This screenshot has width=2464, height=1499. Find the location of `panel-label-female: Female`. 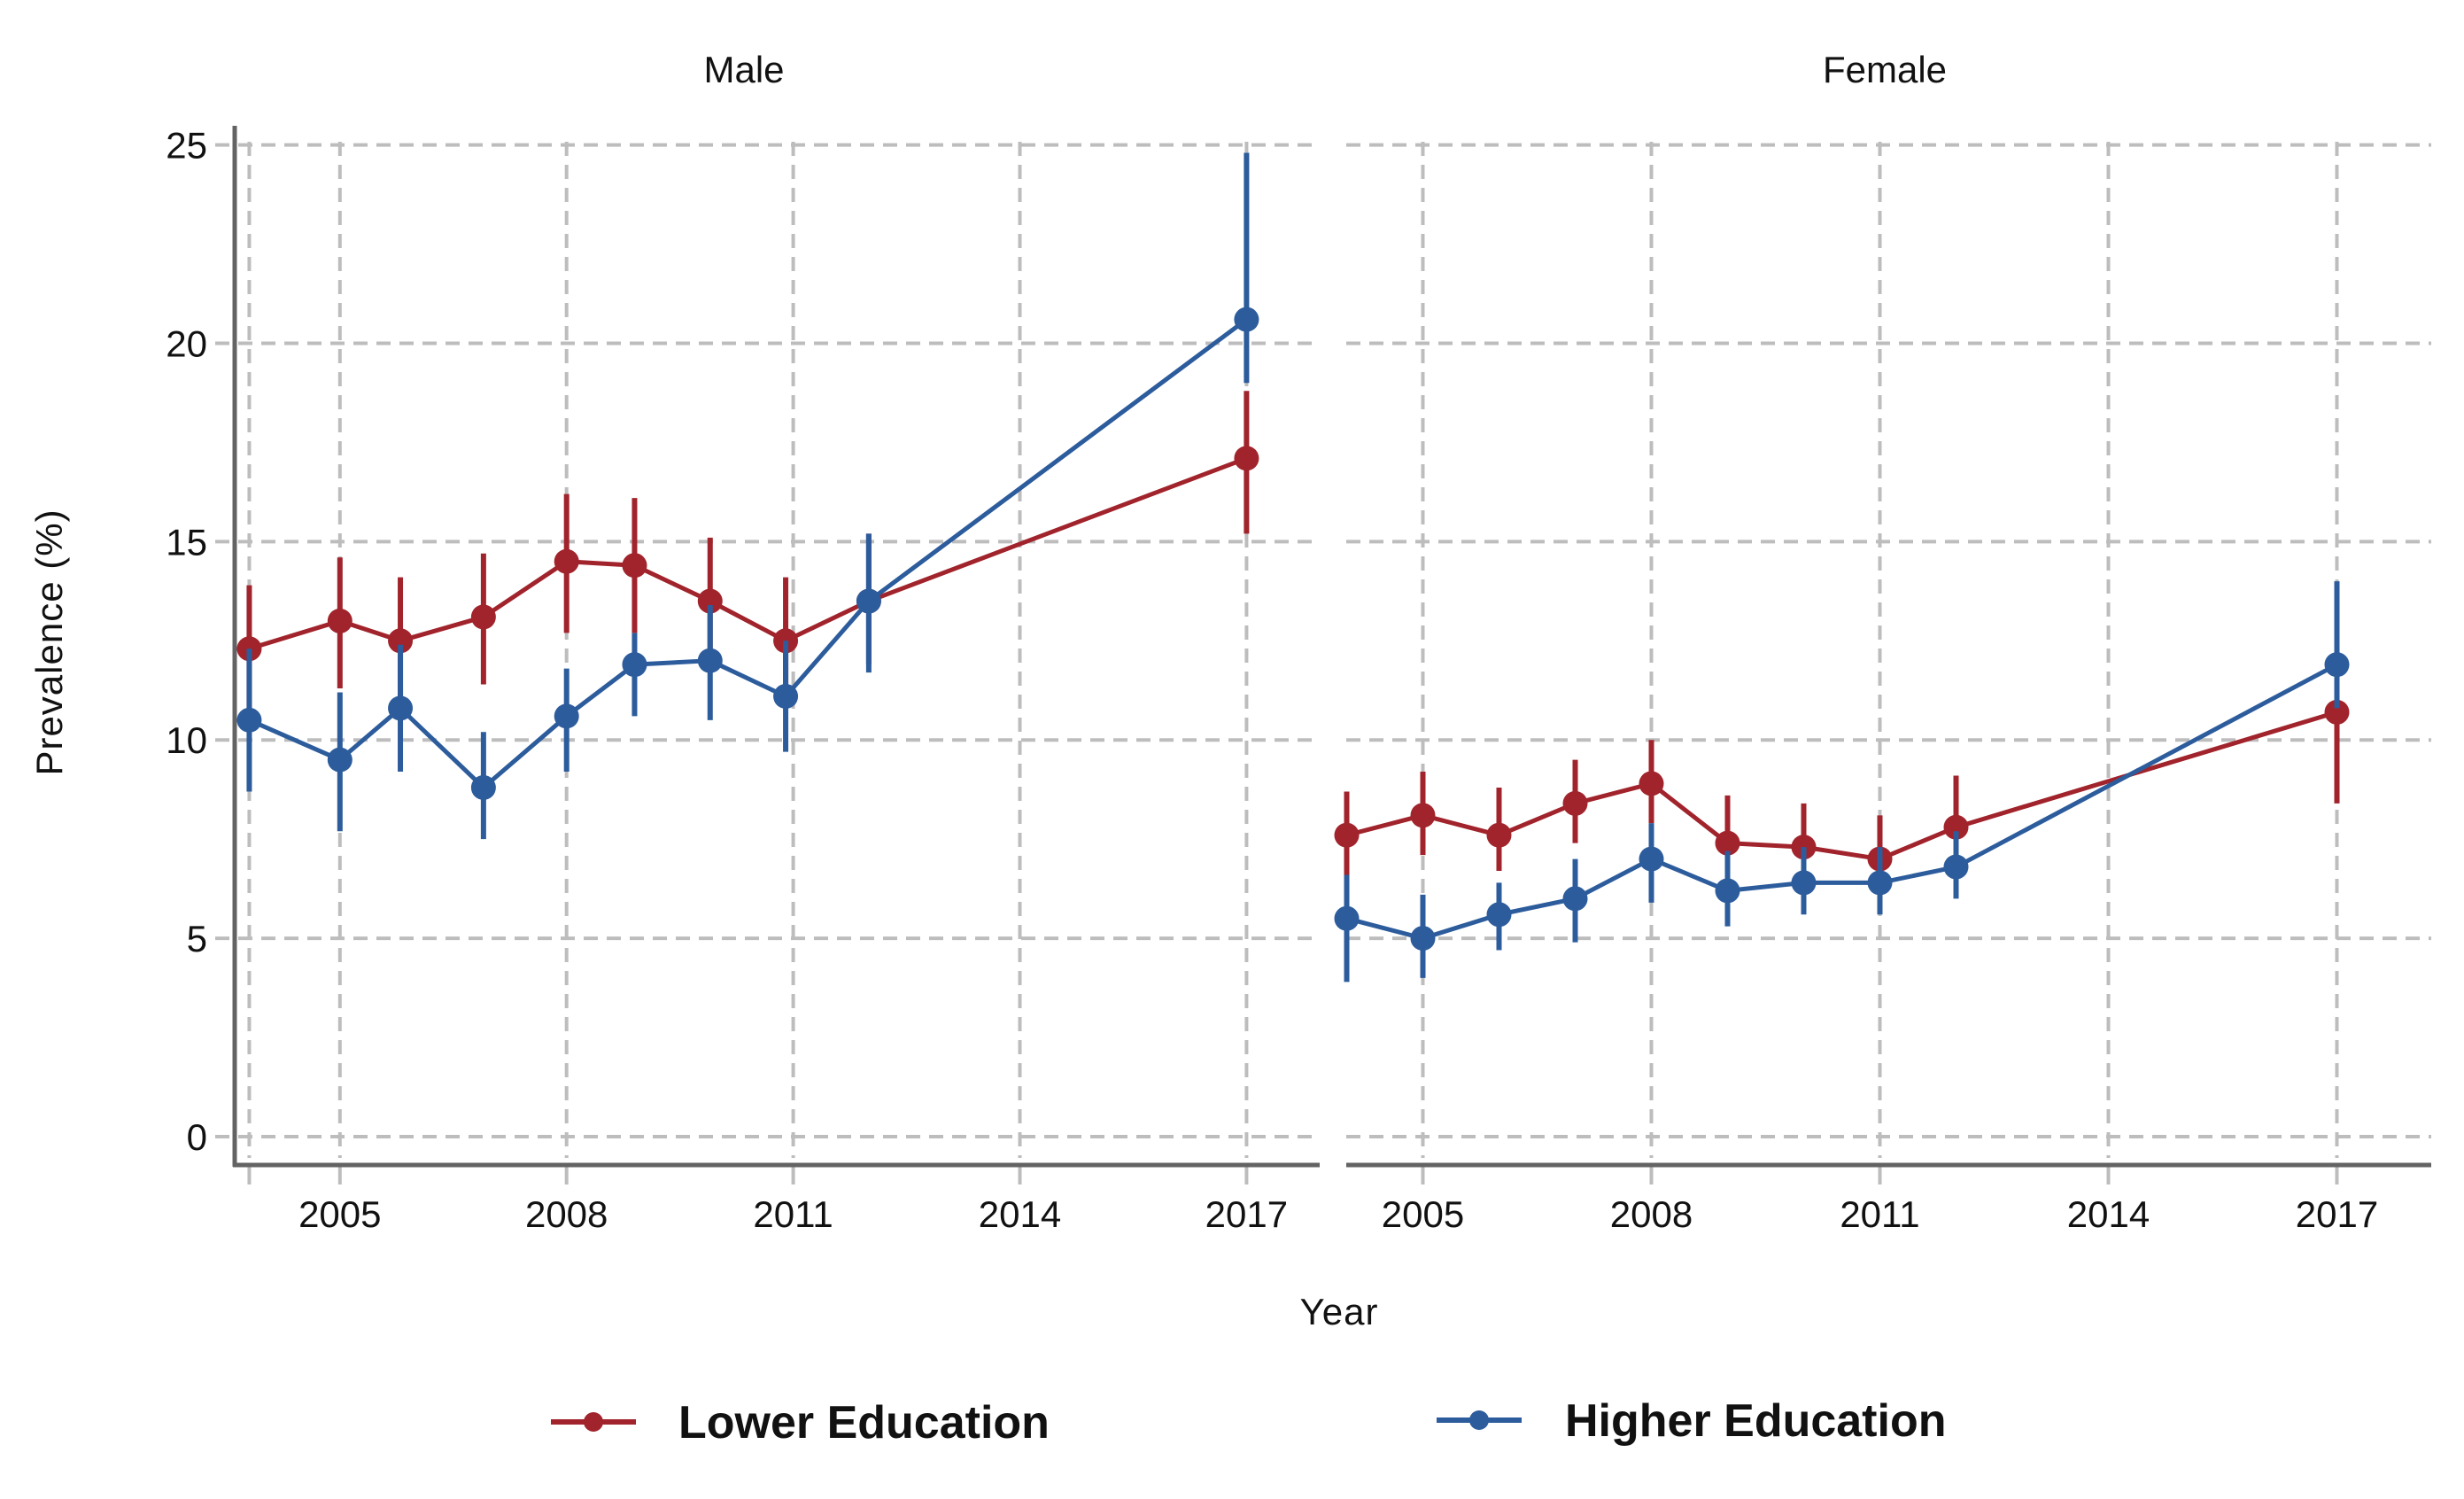

panel-label-female: Female is located at coordinates (1885, 70).